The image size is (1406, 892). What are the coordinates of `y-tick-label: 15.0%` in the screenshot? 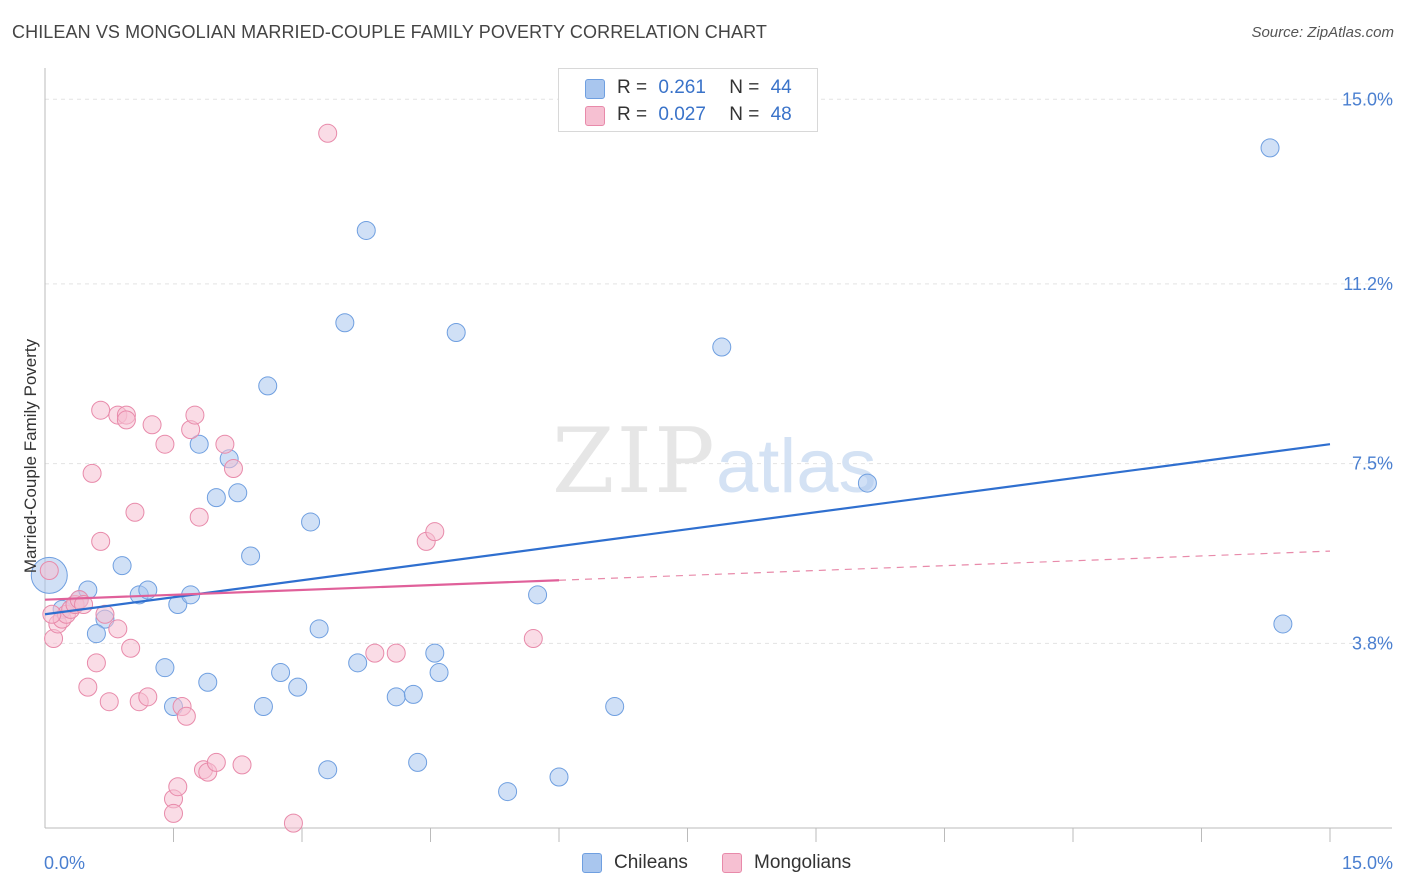 It's located at (1367, 99).